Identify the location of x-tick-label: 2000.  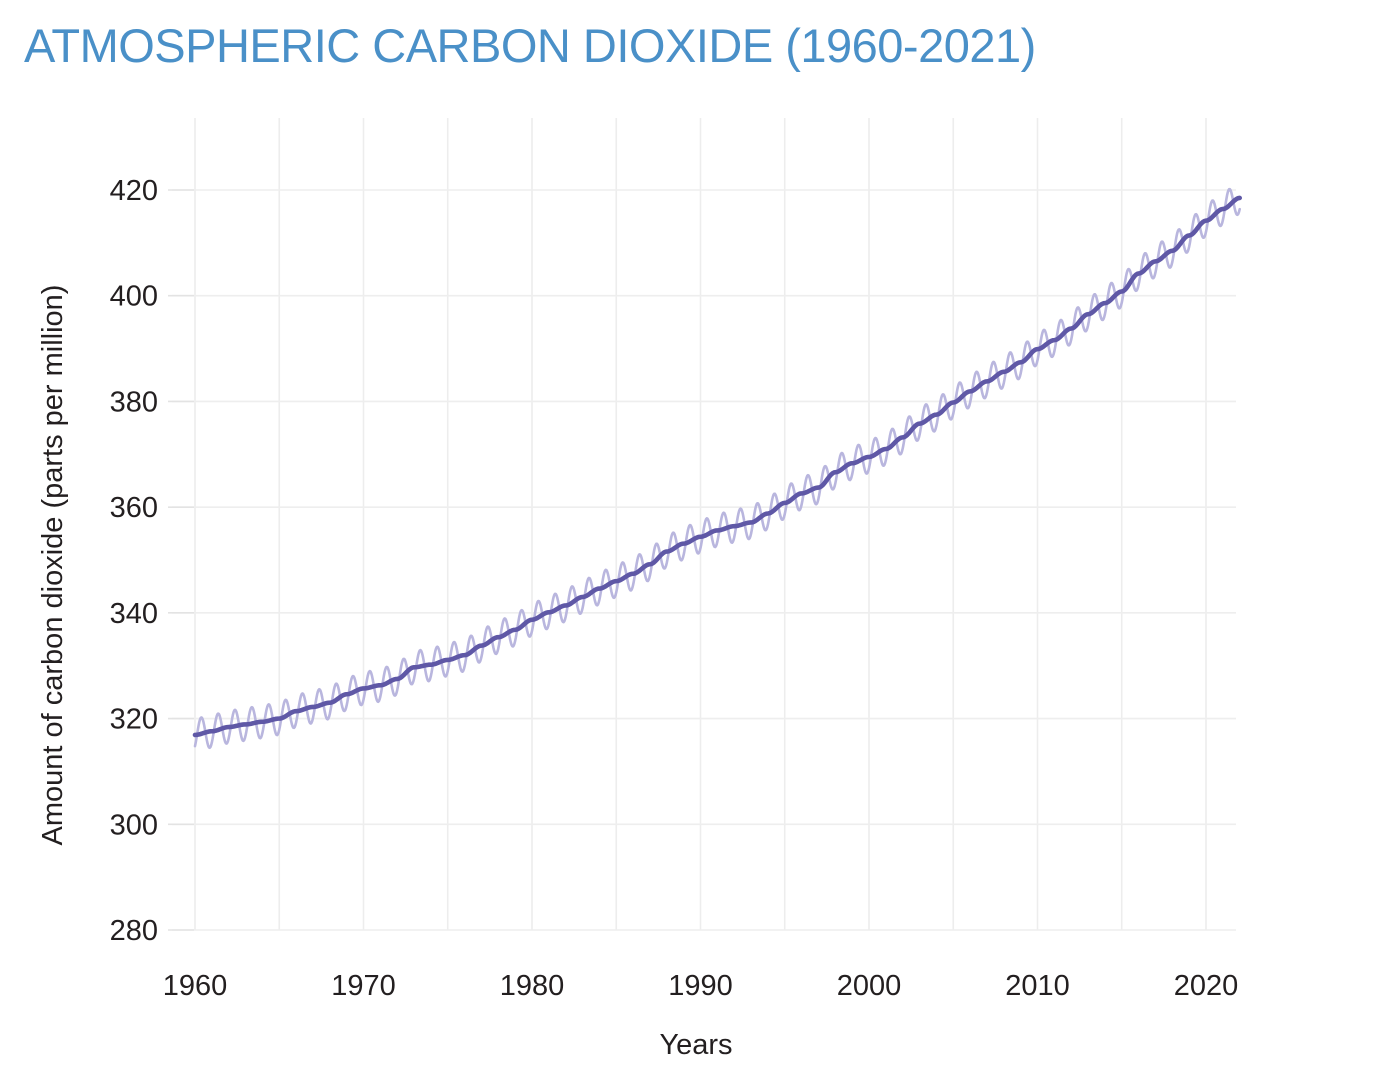
(869, 986).